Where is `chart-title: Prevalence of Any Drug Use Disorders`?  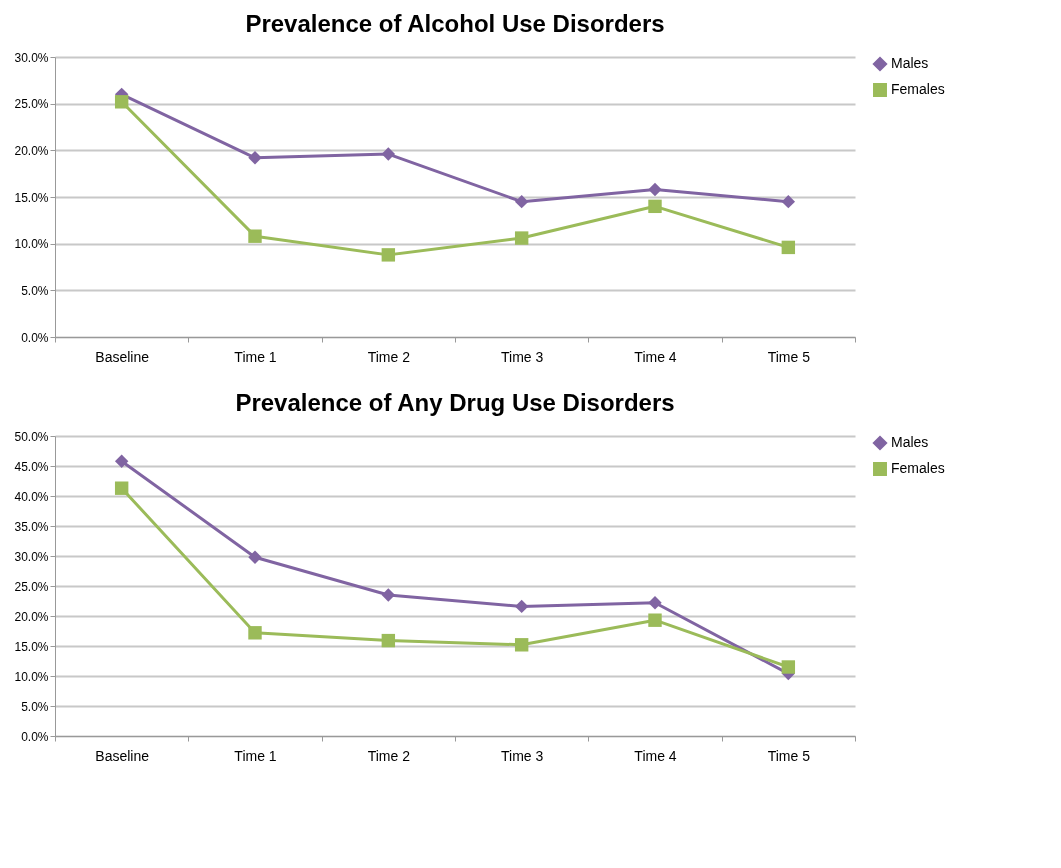
chart-title: Prevalence of Any Drug Use Disorders is located at coordinates (455, 402).